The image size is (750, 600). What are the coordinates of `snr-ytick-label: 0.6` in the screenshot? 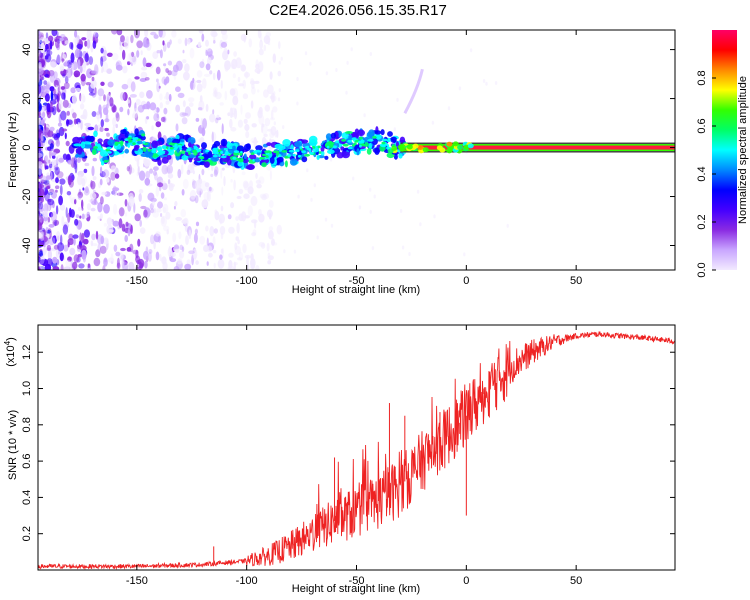 It's located at (27, 460).